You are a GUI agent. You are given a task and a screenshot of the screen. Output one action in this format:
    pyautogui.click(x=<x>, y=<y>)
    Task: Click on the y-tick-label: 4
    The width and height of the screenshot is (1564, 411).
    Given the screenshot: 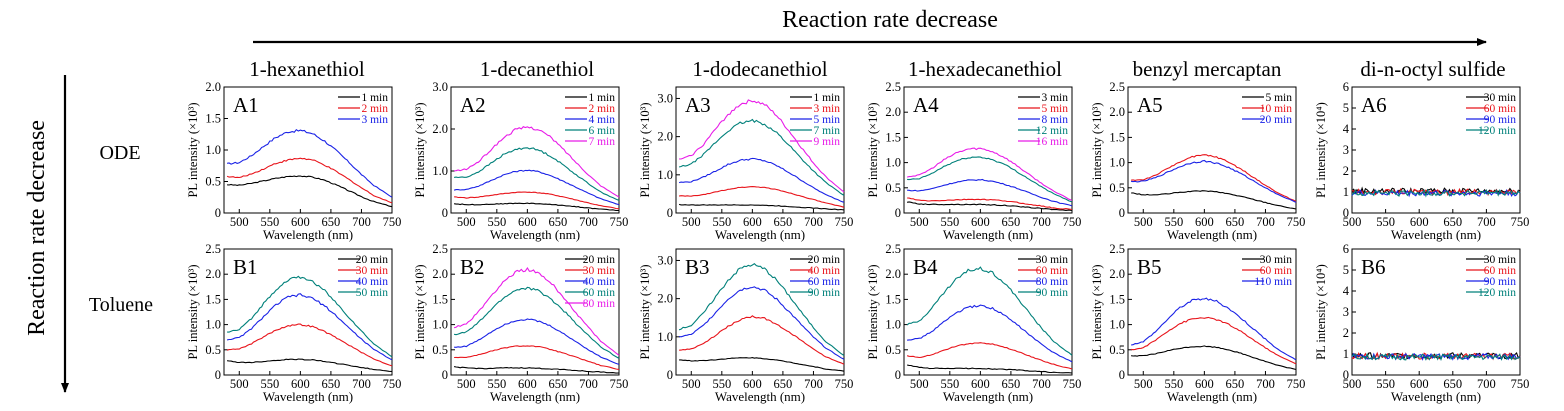 What is the action you would take?
    pyautogui.click(x=1346, y=291)
    